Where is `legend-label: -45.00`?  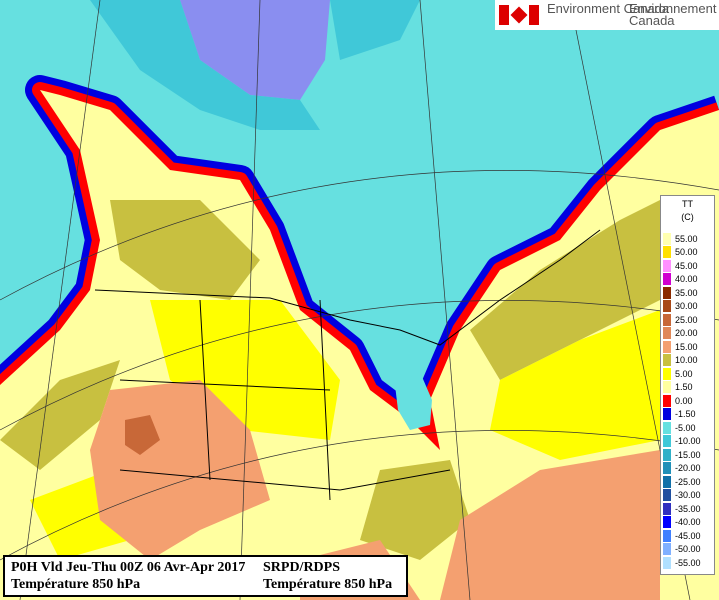
legend-label: -45.00 is located at coordinates (688, 535).